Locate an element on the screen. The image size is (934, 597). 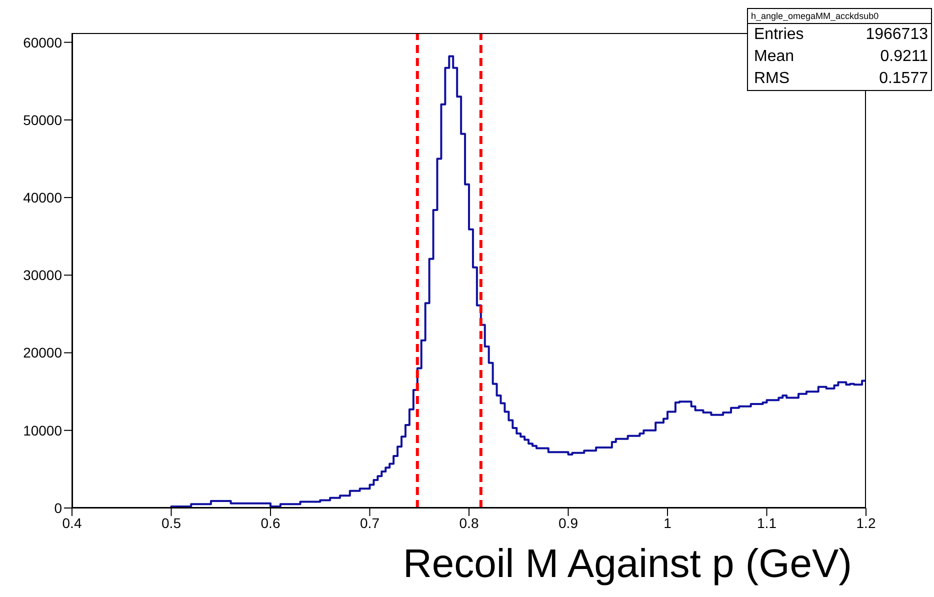
x-tick-label: 1.1 is located at coordinates (767, 522).